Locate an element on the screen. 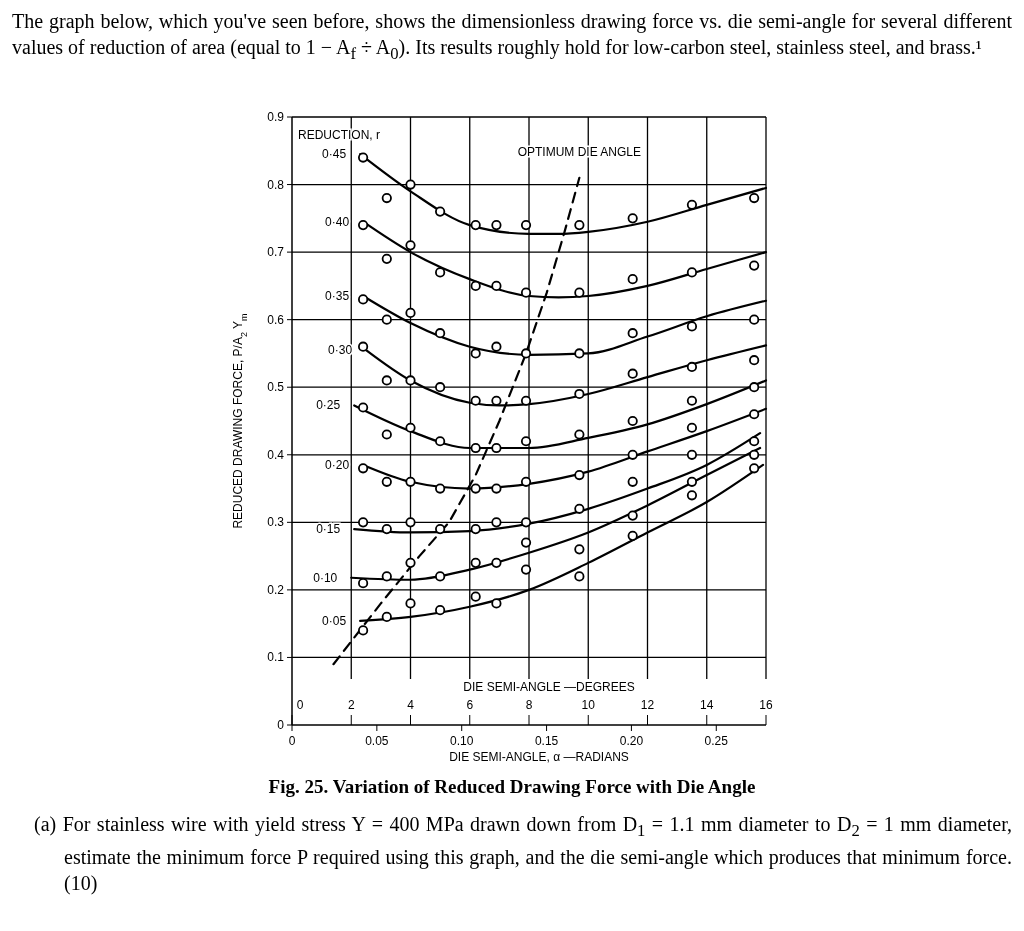 The height and width of the screenshot is (931, 1024). x2-tick-label: 0.15 is located at coordinates (546, 741).